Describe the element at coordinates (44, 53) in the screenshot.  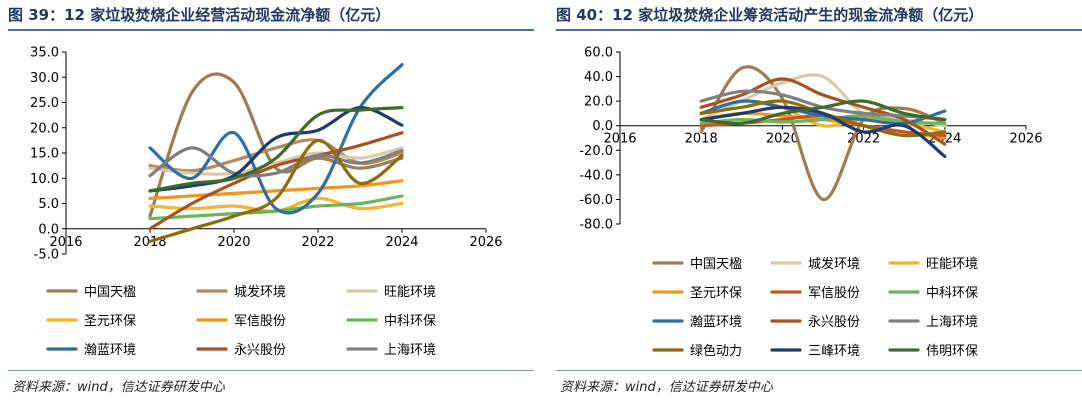
I see `y-tick-label: 35.0` at that location.